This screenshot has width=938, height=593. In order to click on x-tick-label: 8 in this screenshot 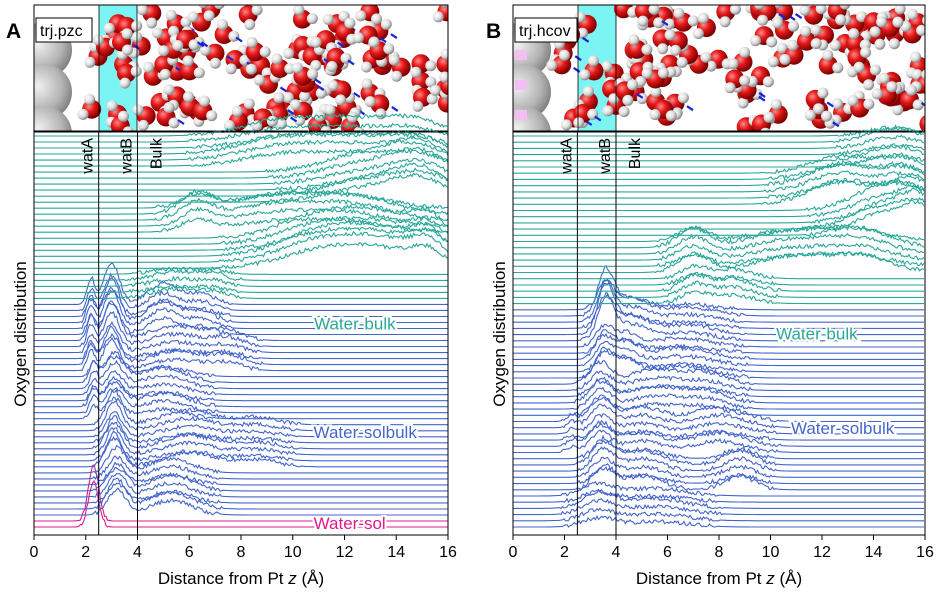, I will do `click(241, 552)`.